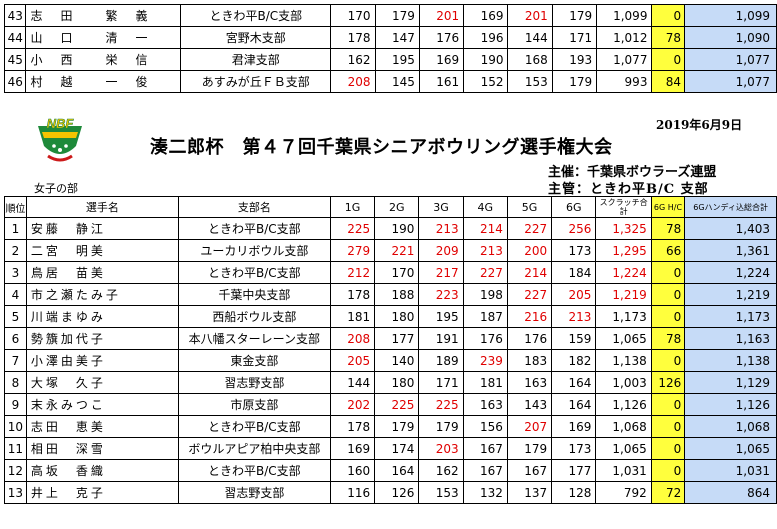  What do you see at coordinates (102, 404) in the screenshot?
I see `player-name-cell: 末永みつこ` at bounding box center [102, 404].